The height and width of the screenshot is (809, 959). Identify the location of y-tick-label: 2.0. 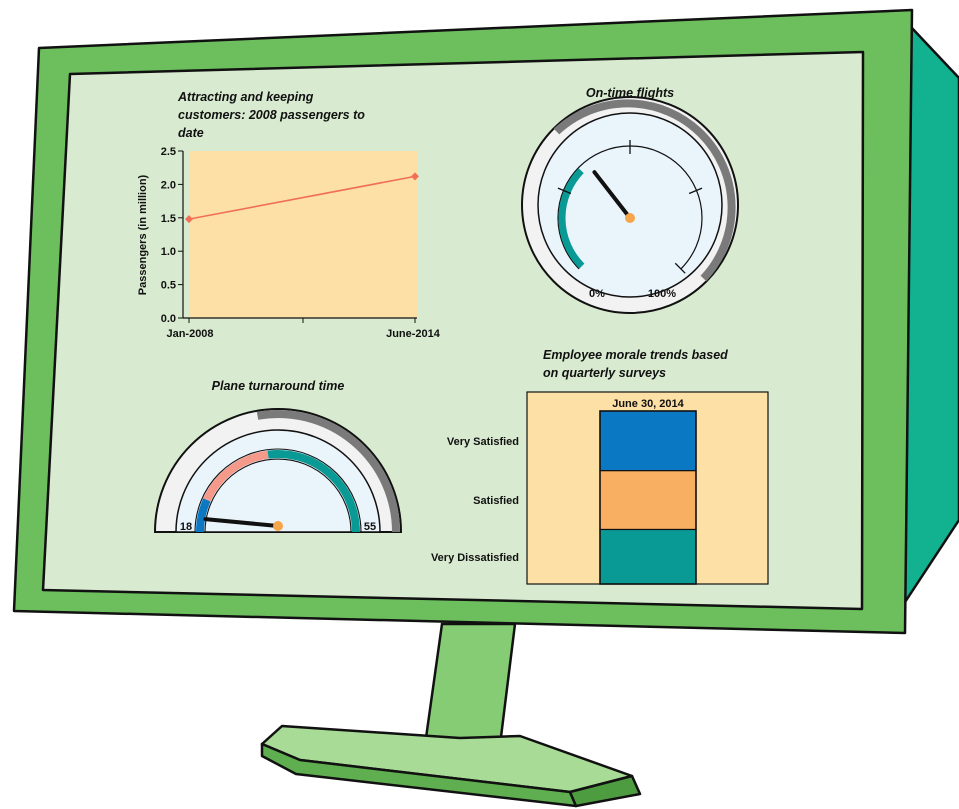
(168, 185).